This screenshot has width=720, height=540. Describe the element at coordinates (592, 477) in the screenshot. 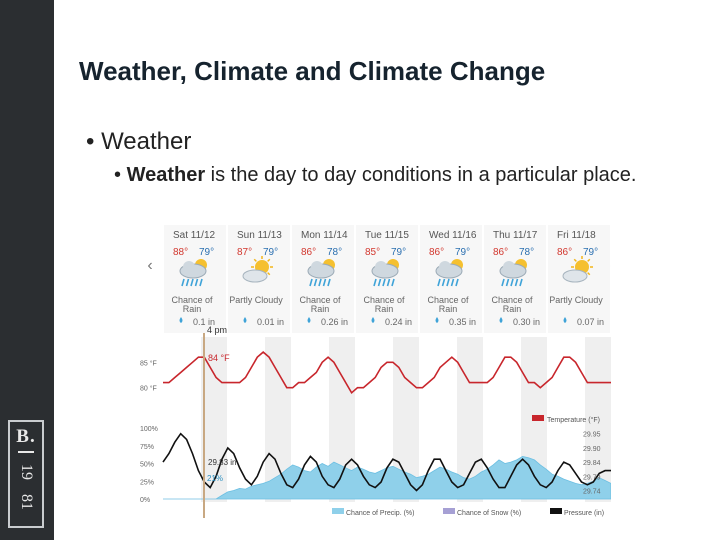

I see `pressure-axis-tick: 29.79` at that location.